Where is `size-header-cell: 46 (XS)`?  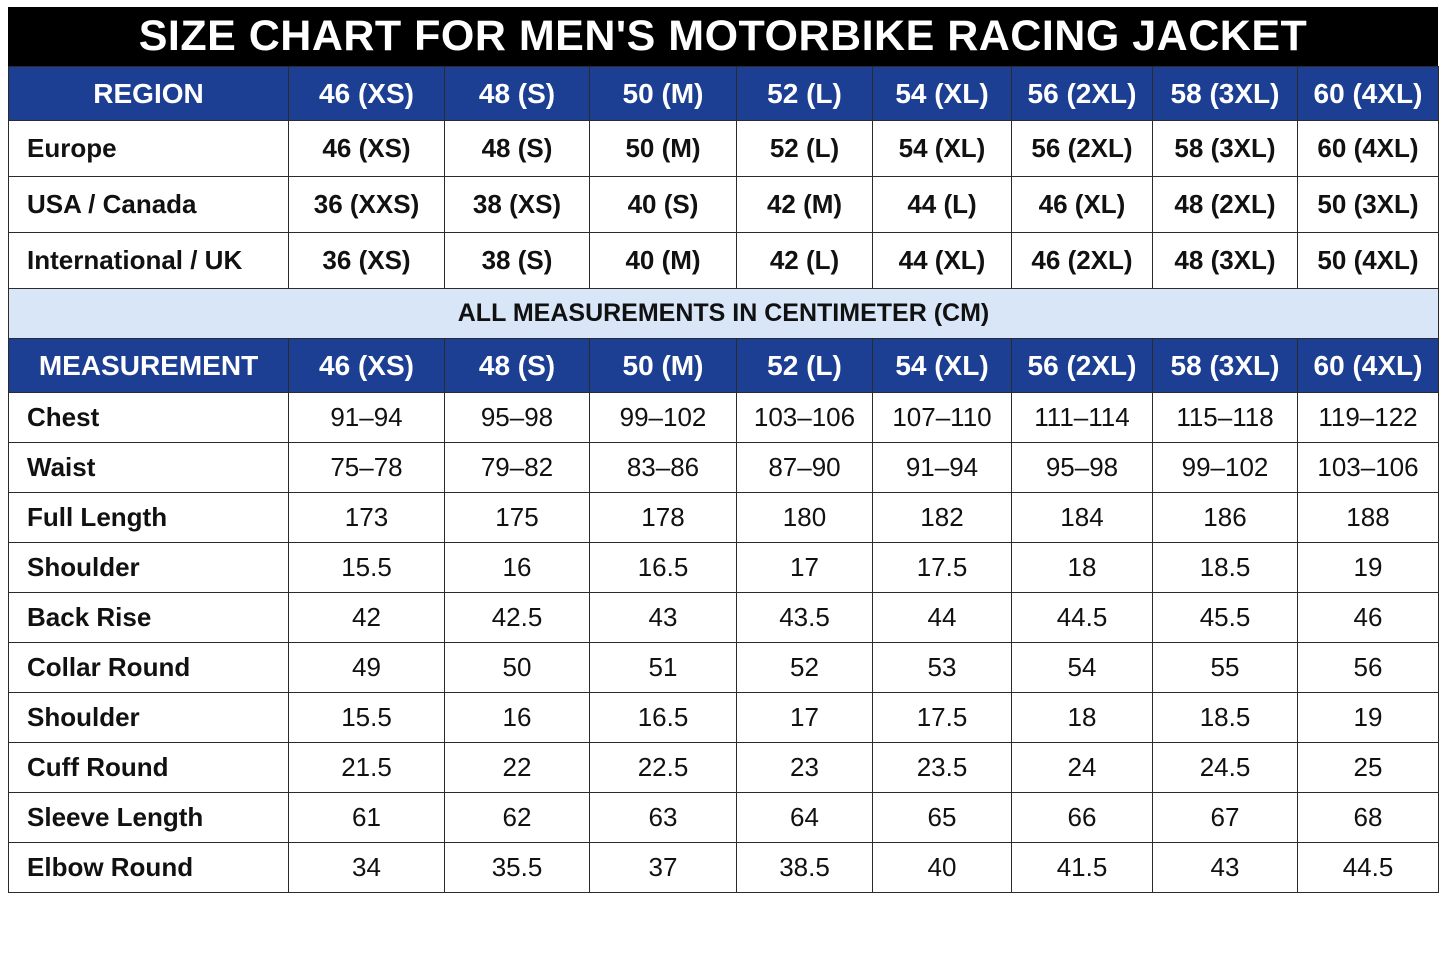
size-header-cell: 46 (XS) is located at coordinates (366, 365).